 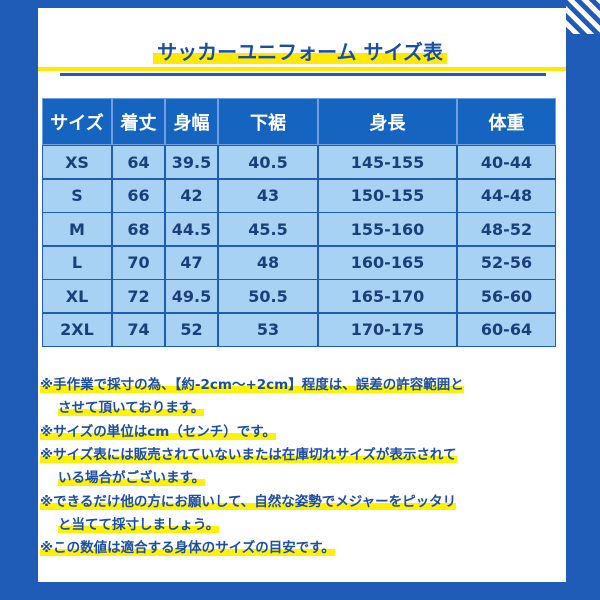 I want to click on corner-stripe, so click(x=583, y=17).